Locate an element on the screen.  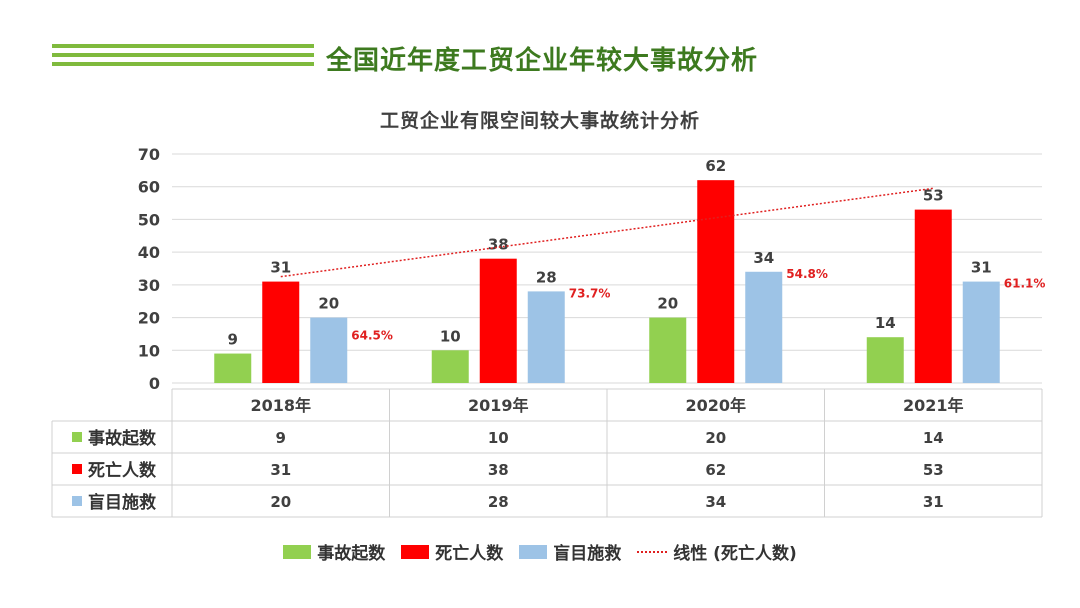
legend-label: 事故起数 is located at coordinates (351, 554).